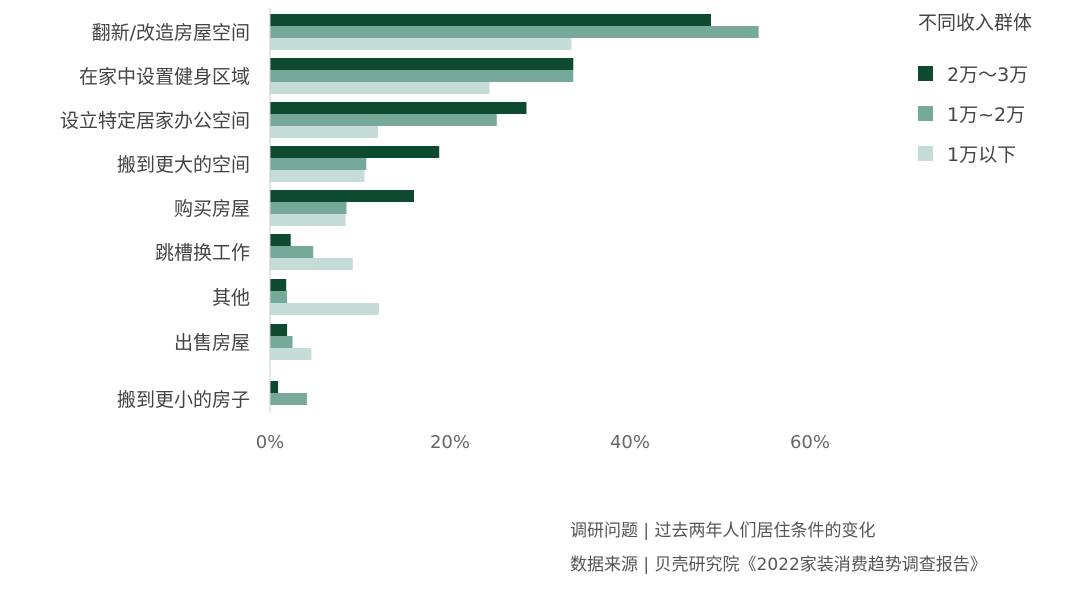  Describe the element at coordinates (778, 565) in the screenshot. I see `data-source-note: 数据来源 | 贝壳研究院《2022家装消费趋势调查报告》` at that location.